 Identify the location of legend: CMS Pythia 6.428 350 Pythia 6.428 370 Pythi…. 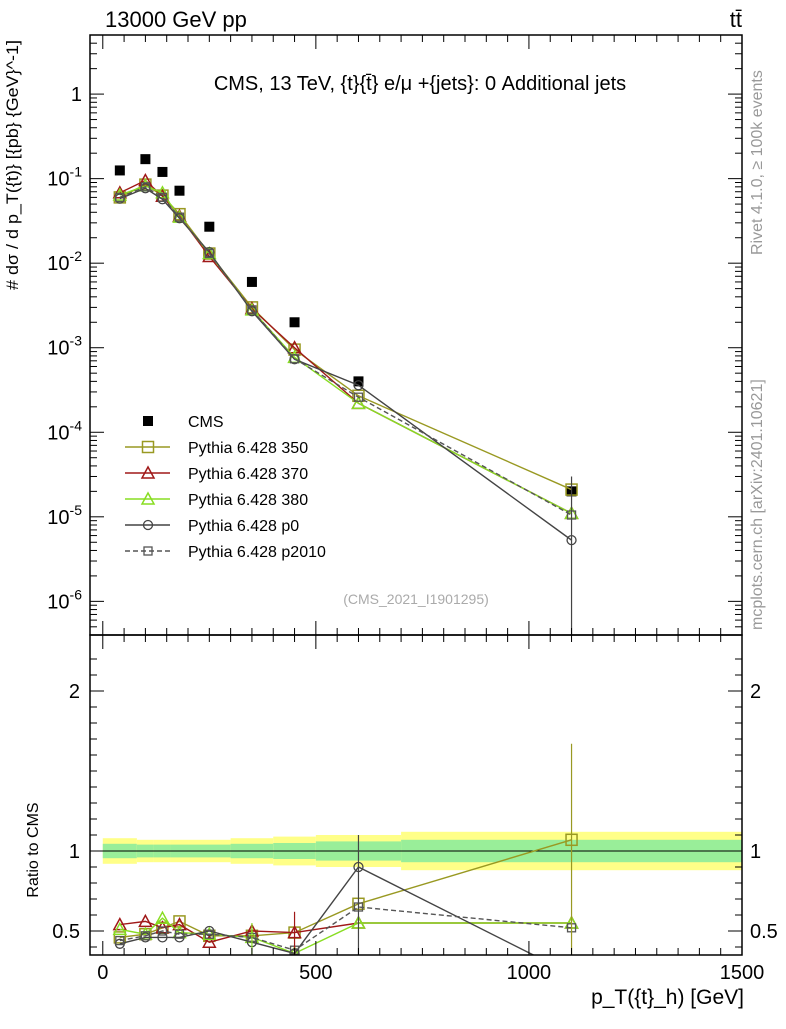
(225, 487).